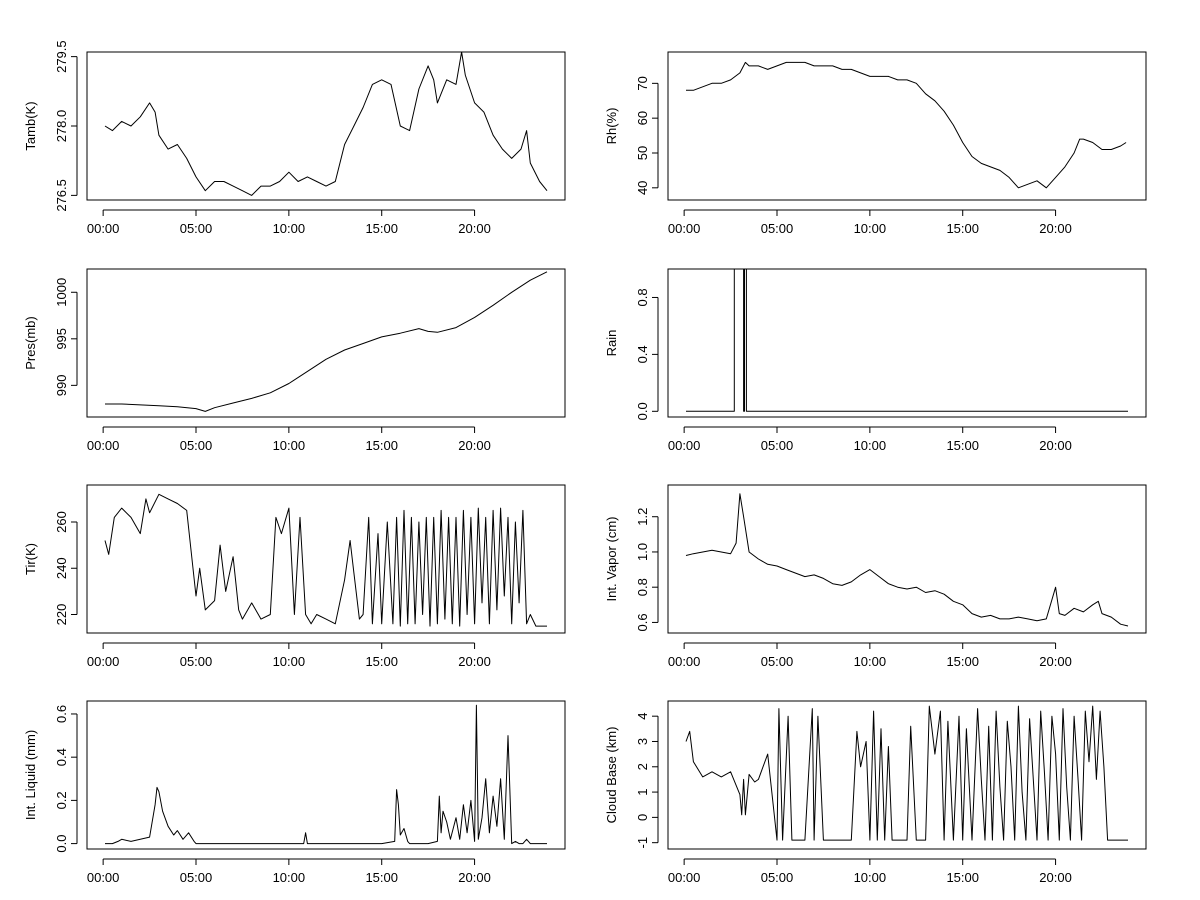 Image resolution: width=1200 pixels, height=900 pixels. I want to click on y-tick-label: 260, so click(61, 522).